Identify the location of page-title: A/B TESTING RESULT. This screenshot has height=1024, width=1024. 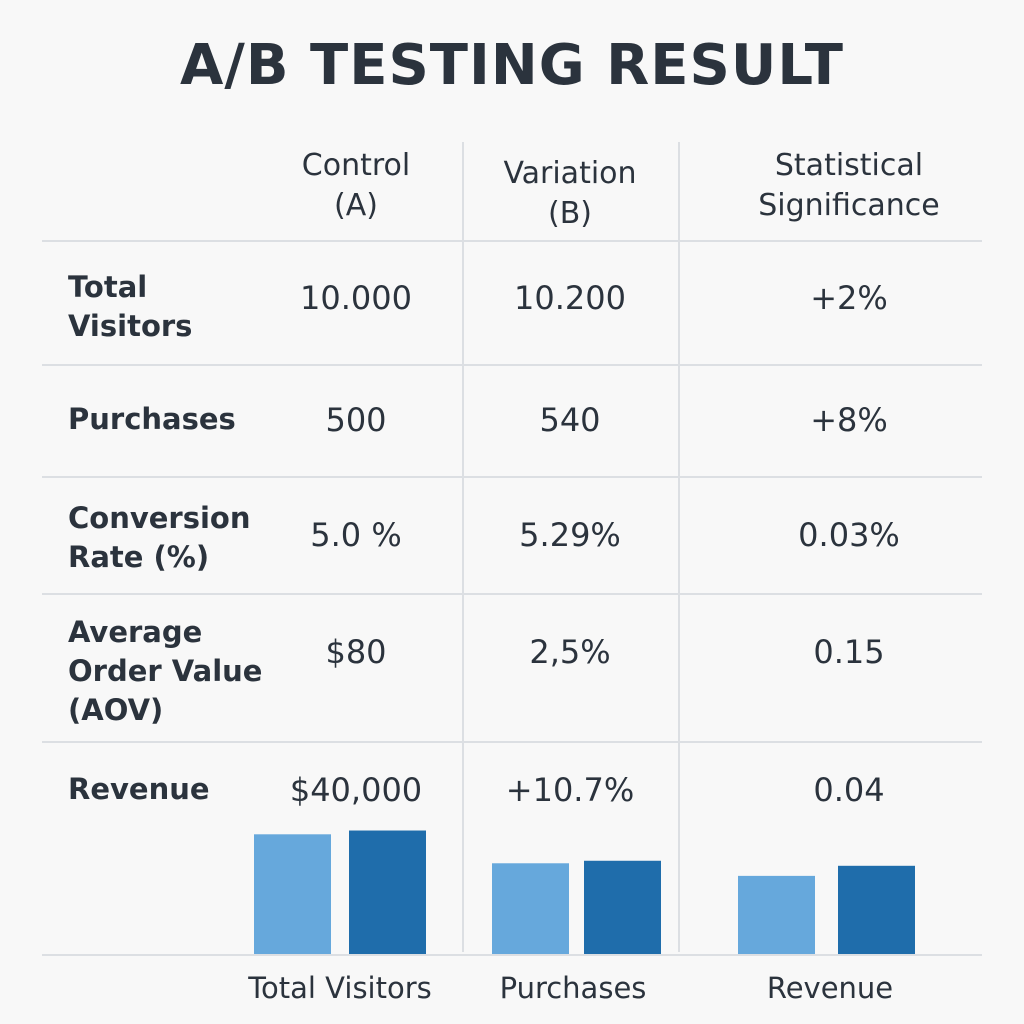
(512, 65).